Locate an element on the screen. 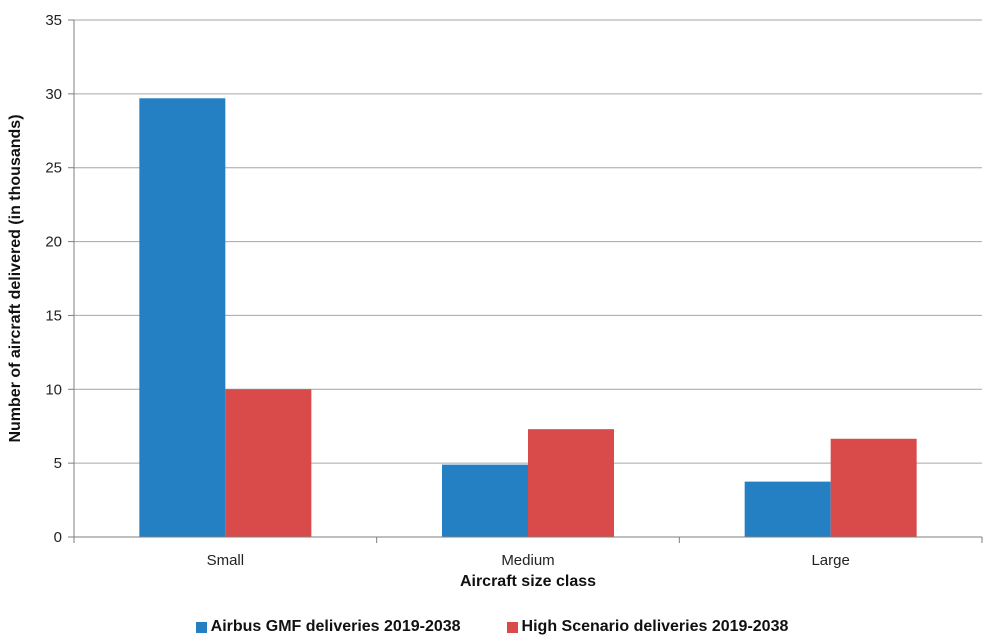  legend-swatch-airbus is located at coordinates (201, 627).